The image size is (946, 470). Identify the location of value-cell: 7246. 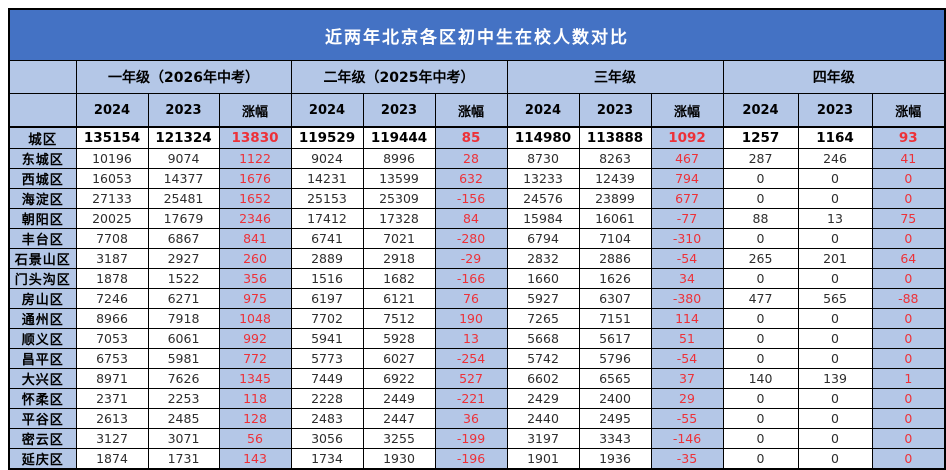
(112, 298).